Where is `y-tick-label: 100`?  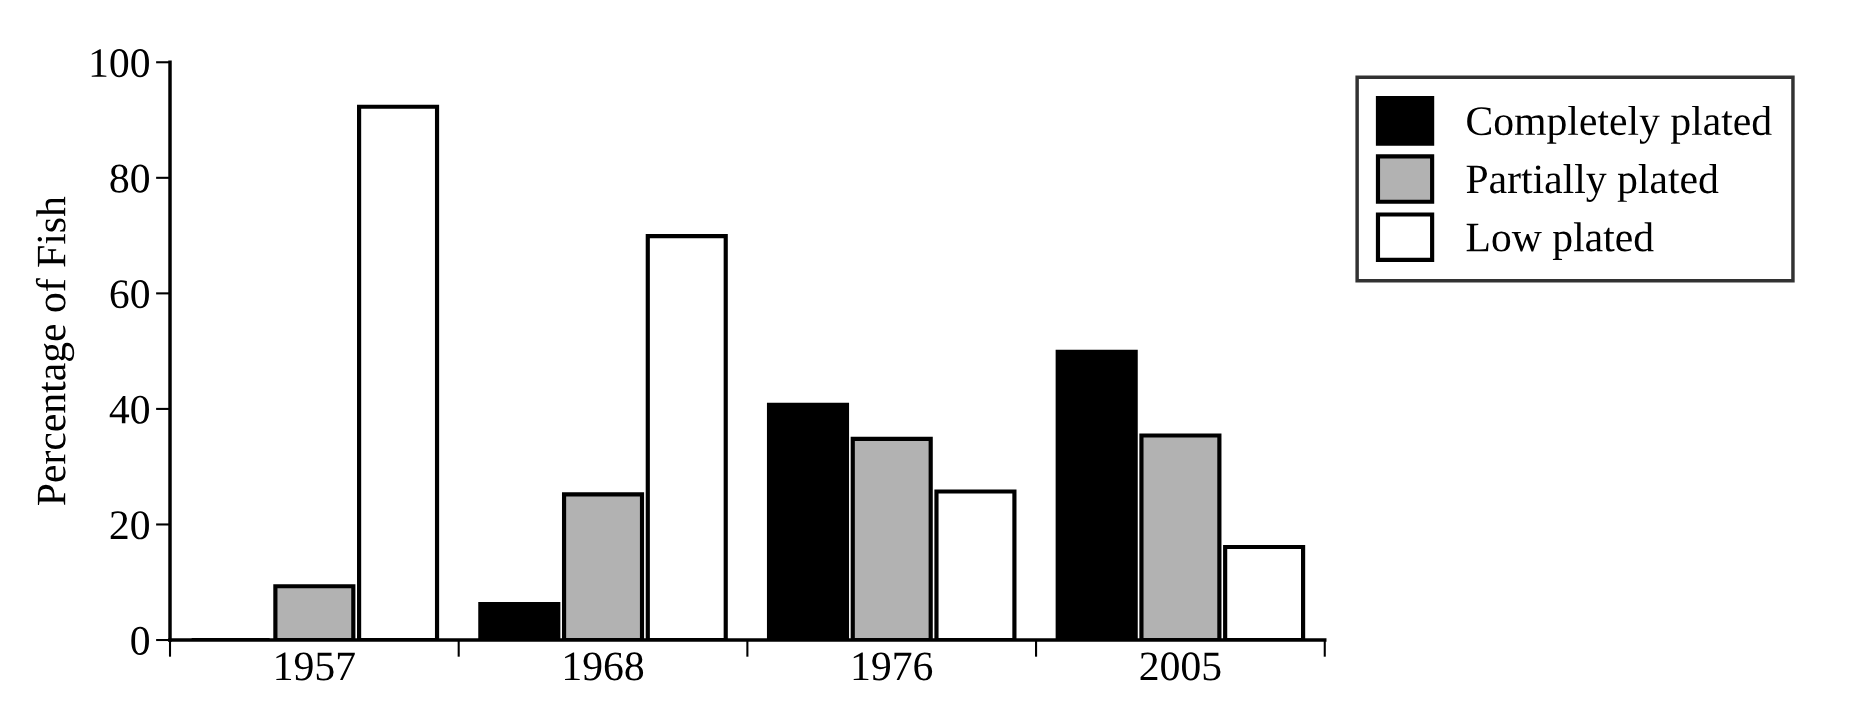 y-tick-label: 100 is located at coordinates (120, 63).